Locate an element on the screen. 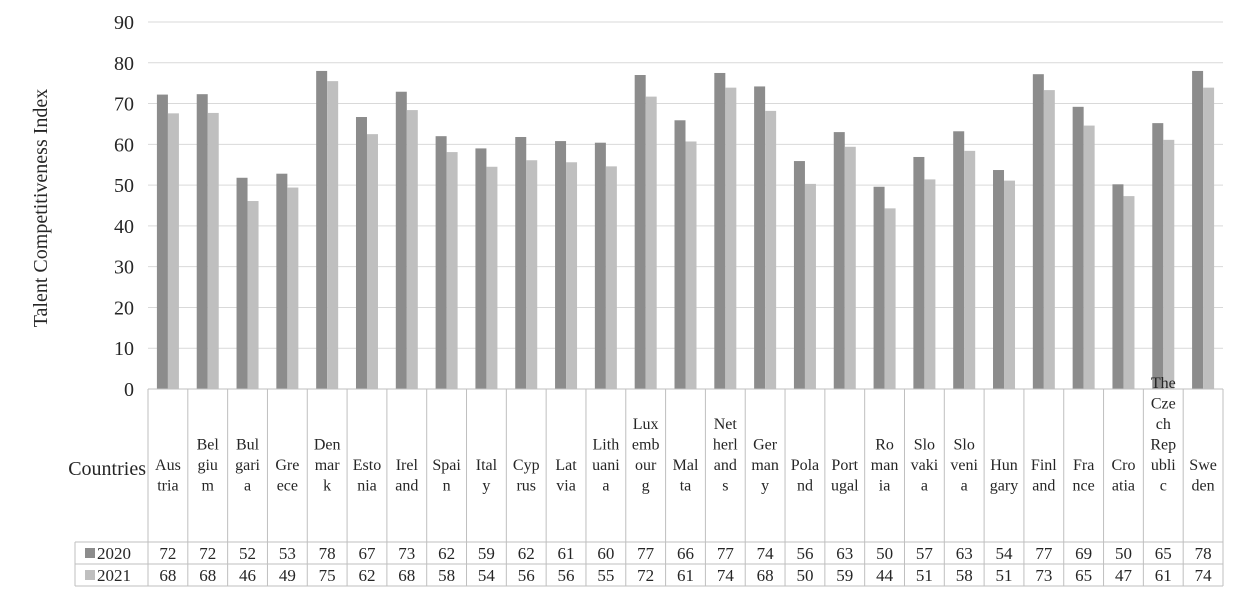 This screenshot has width=1255, height=608. x-tick-label: Slo veni a is located at coordinates (964, 466).